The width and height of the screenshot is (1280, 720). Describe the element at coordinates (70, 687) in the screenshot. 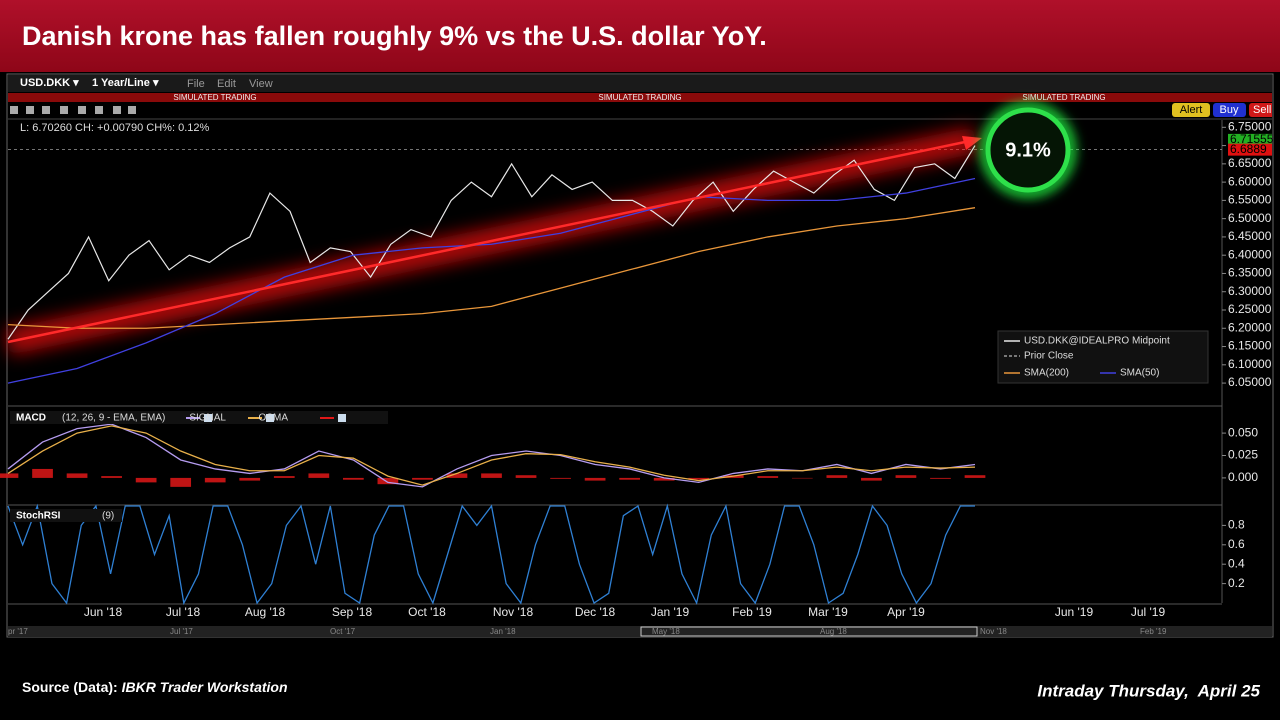

I see `source-label: Source (Data):` at that location.